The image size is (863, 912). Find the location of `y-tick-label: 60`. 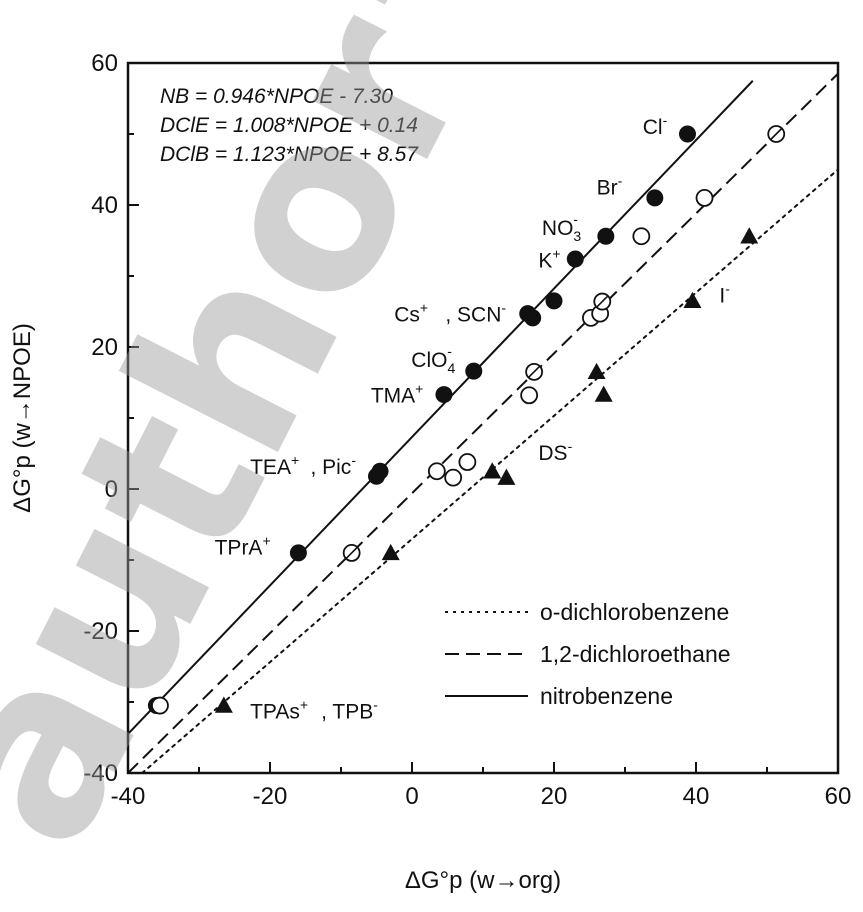

y-tick-label: 60 is located at coordinates (104, 63).